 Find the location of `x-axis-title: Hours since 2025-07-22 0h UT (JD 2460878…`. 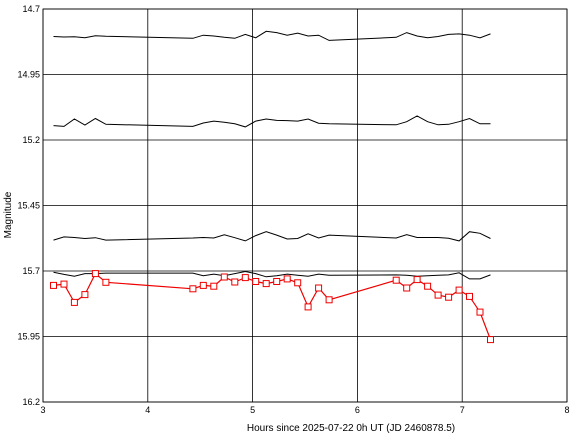

x-axis-title: Hours since 2025-07-22 0h UT (JD 2460878… is located at coordinates (351, 428).